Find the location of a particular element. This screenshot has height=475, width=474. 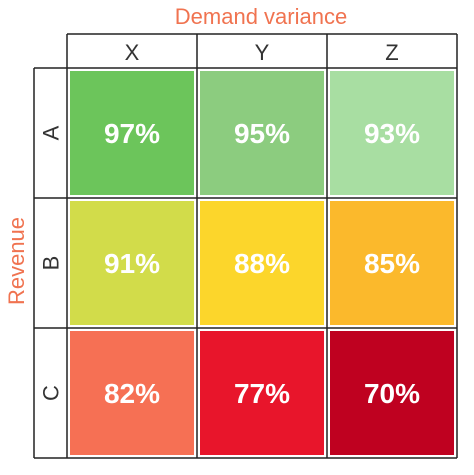

cell-value-label: 77% is located at coordinates (262, 393).